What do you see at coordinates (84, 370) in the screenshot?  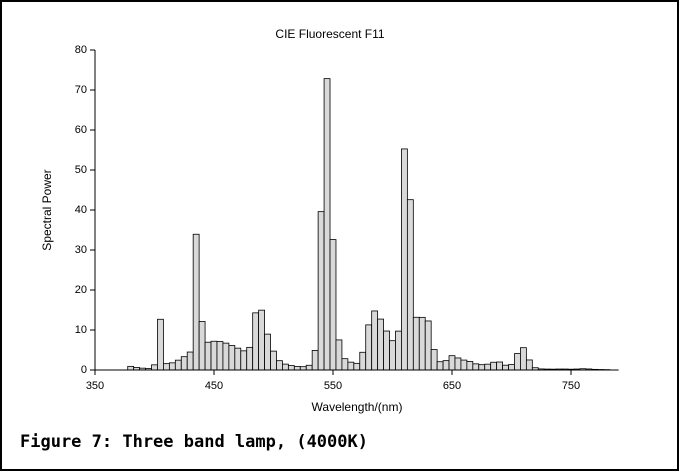 I see `y-tick-label: 0` at bounding box center [84, 370].